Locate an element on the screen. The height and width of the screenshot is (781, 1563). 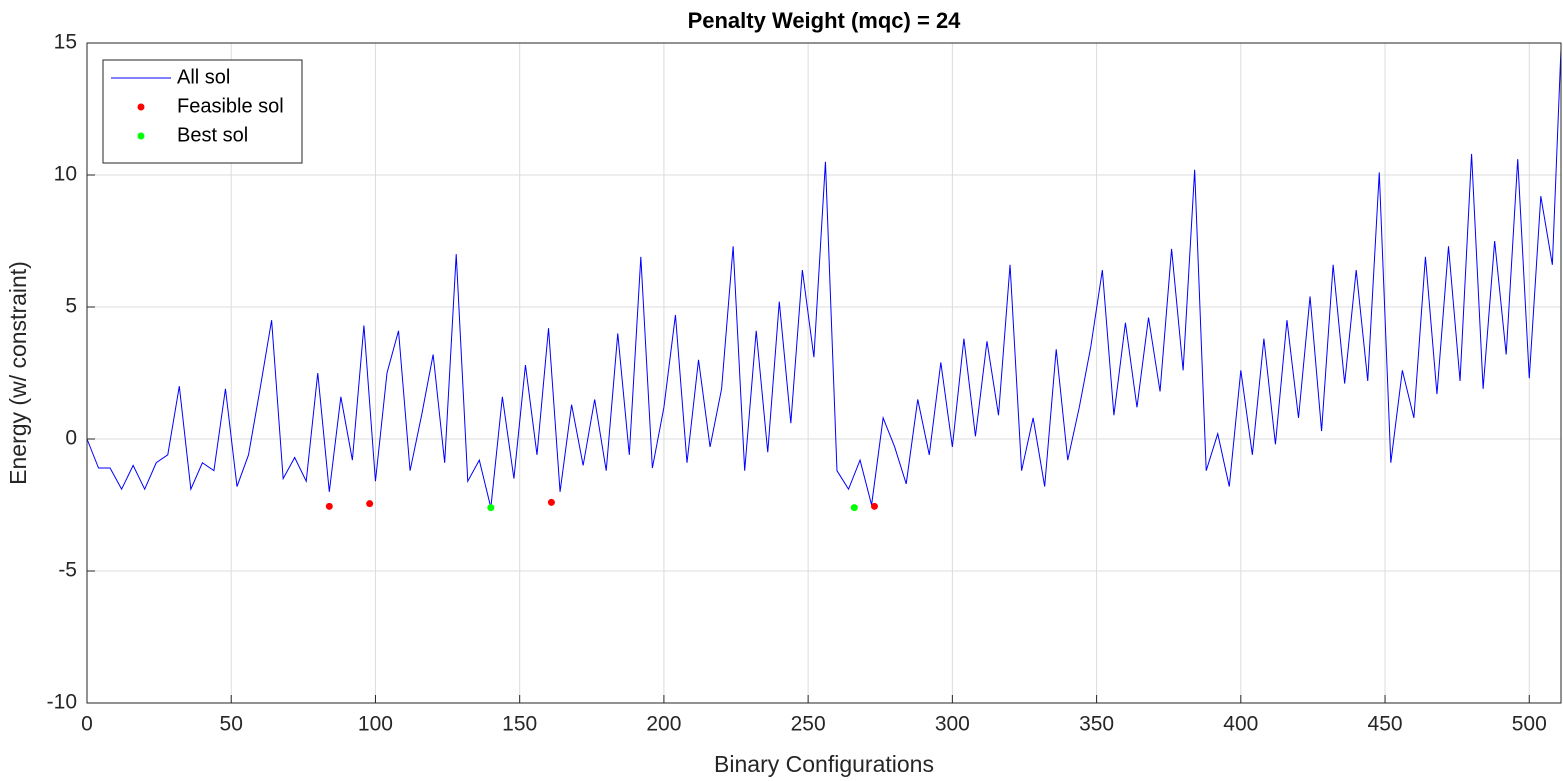
legend-label: All sol is located at coordinates (203, 77).